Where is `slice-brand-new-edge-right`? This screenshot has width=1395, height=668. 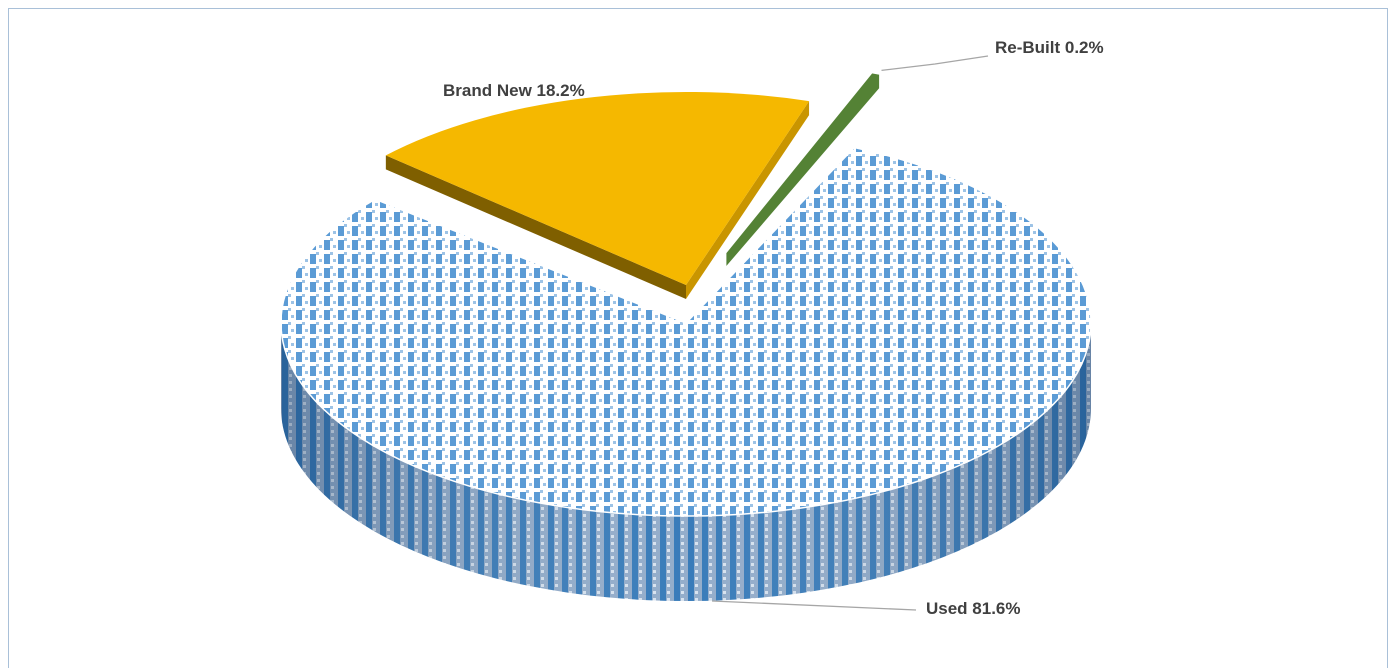
slice-brand-new-edge-right is located at coordinates (748, 200).